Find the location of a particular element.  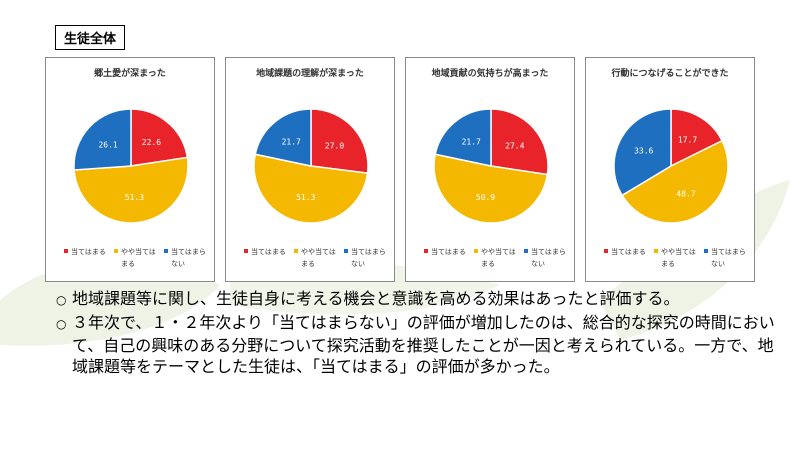

pie-data-label-1: 27.0 is located at coordinates (334, 145).